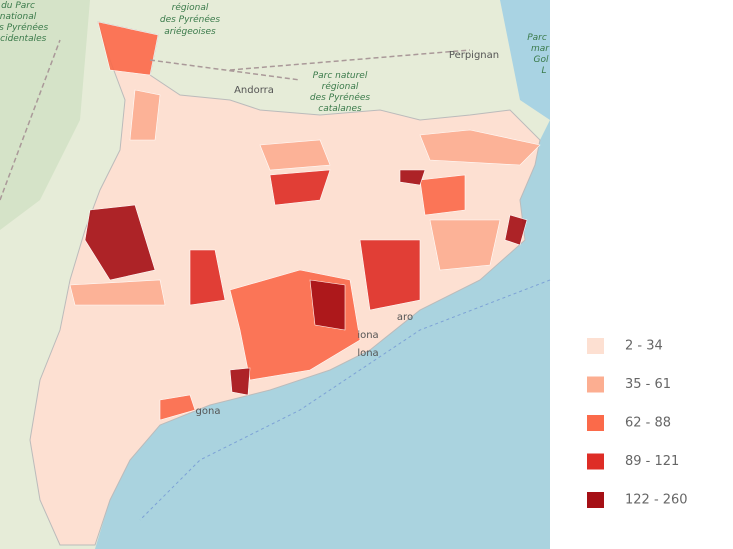  I want to click on map-label: Gol, so click(541, 60).